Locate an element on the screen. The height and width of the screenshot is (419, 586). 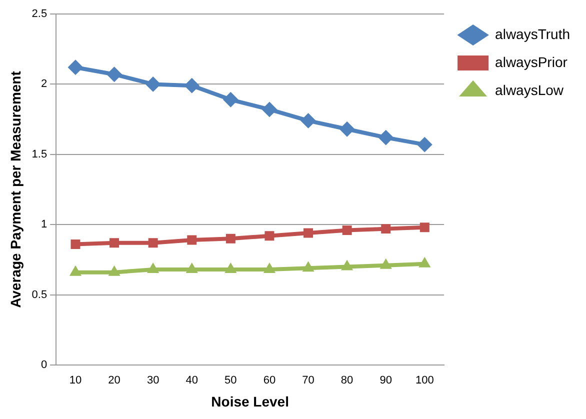
legend-label: alwaysTruth is located at coordinates (532, 34).